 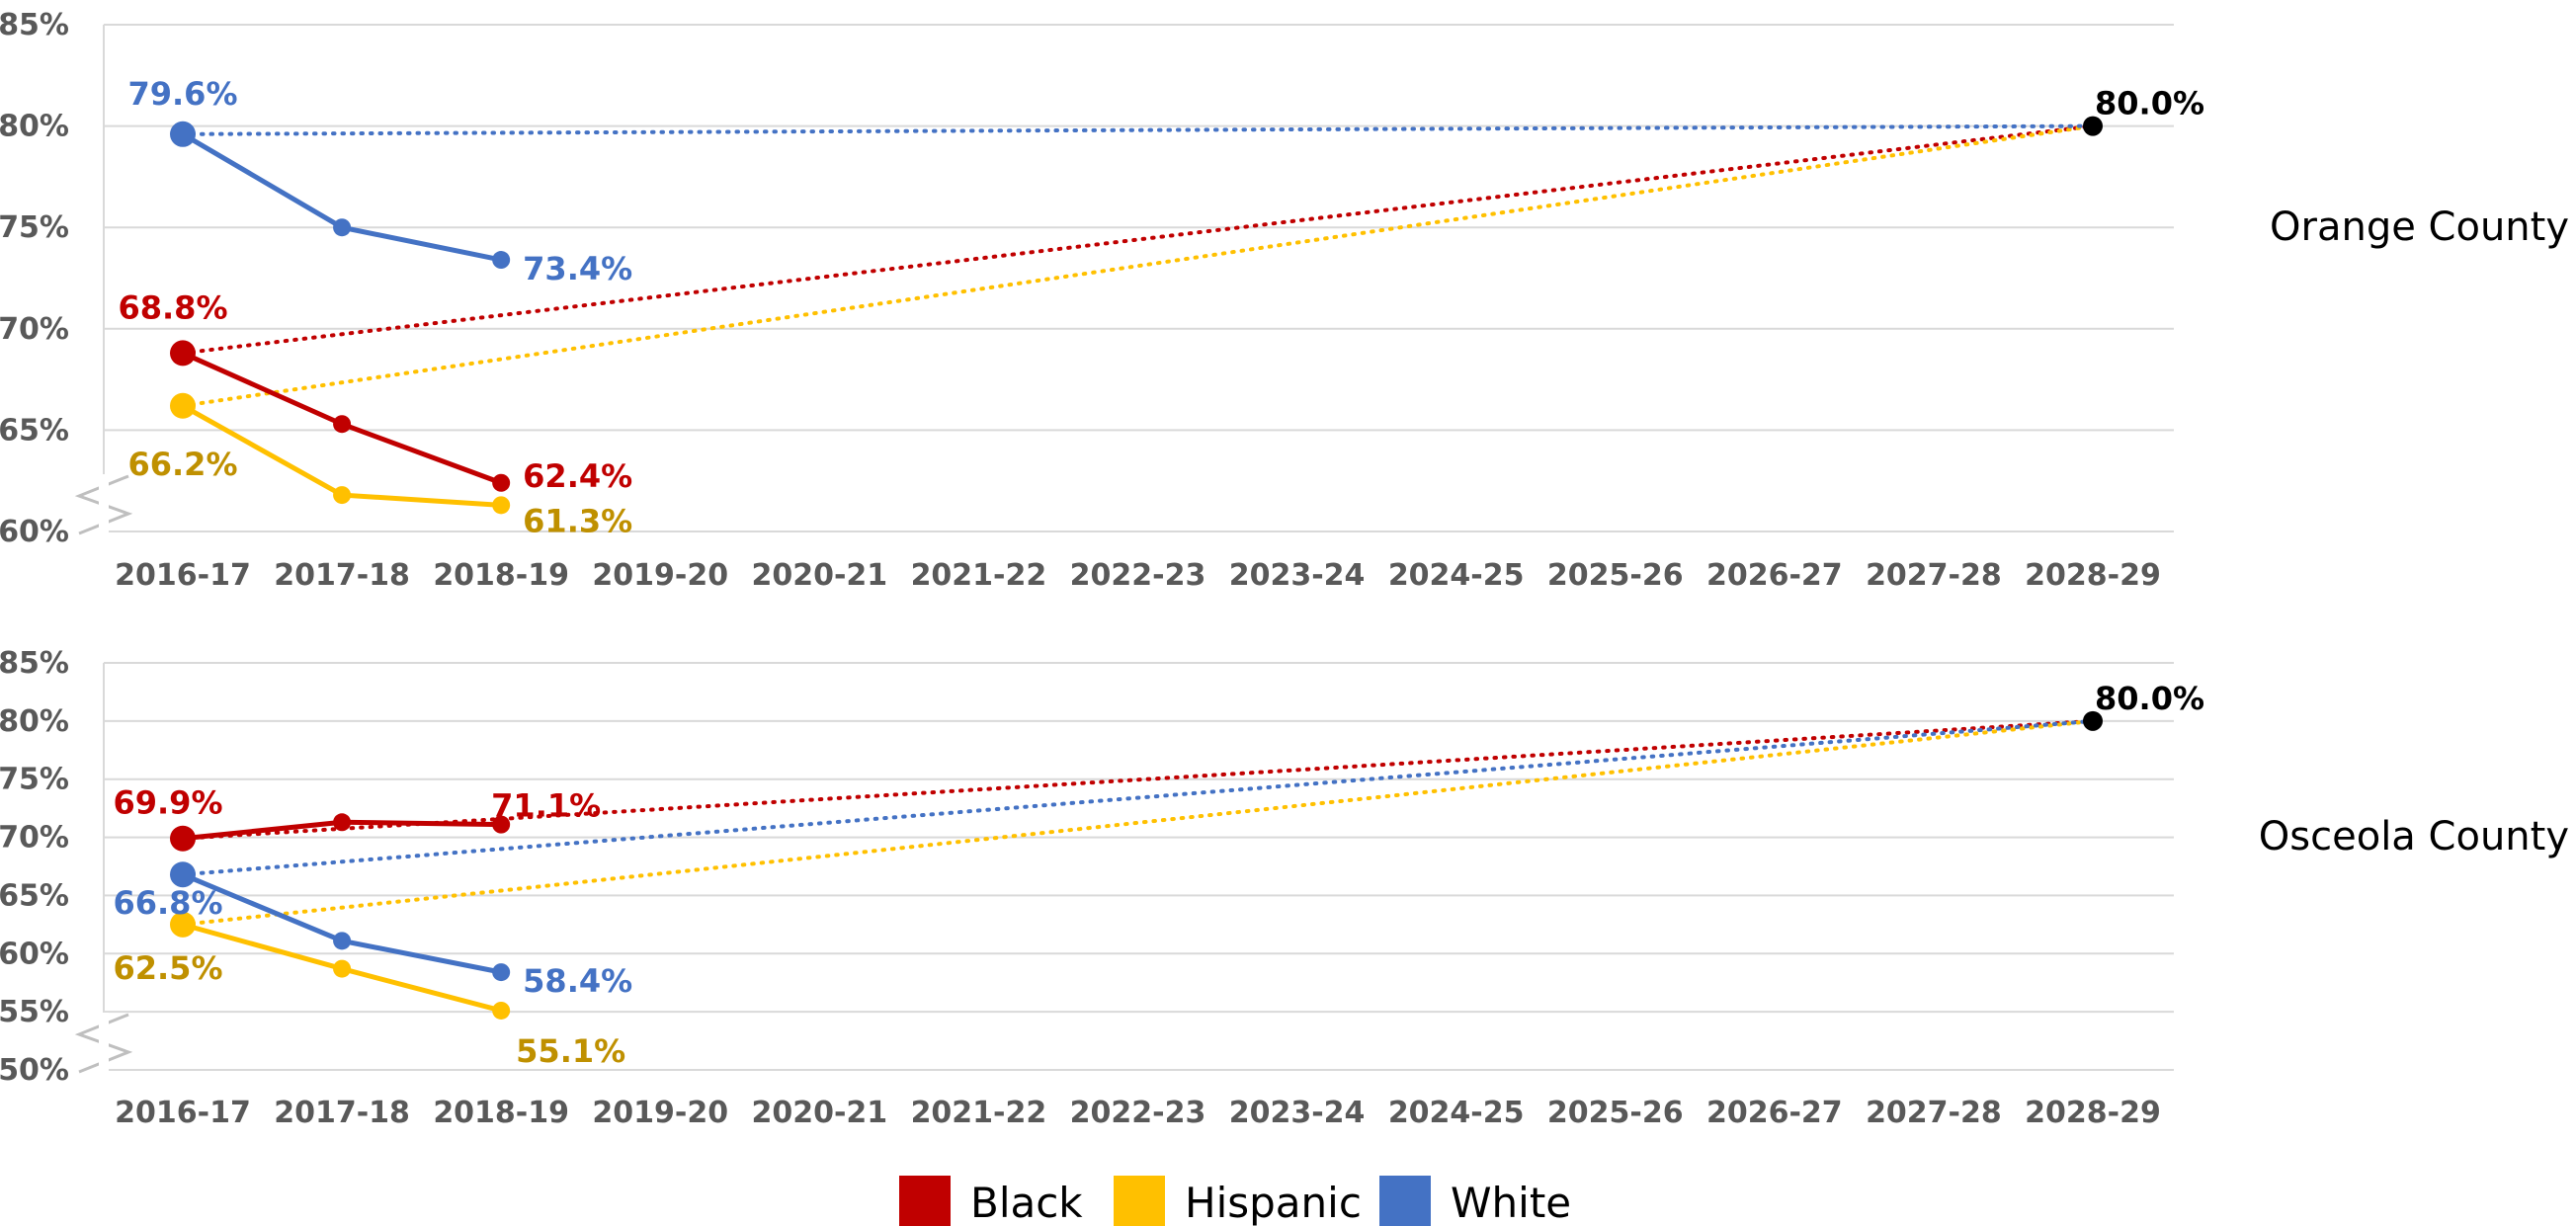 I want to click on legend-swatch-black, so click(x=925, y=1201).